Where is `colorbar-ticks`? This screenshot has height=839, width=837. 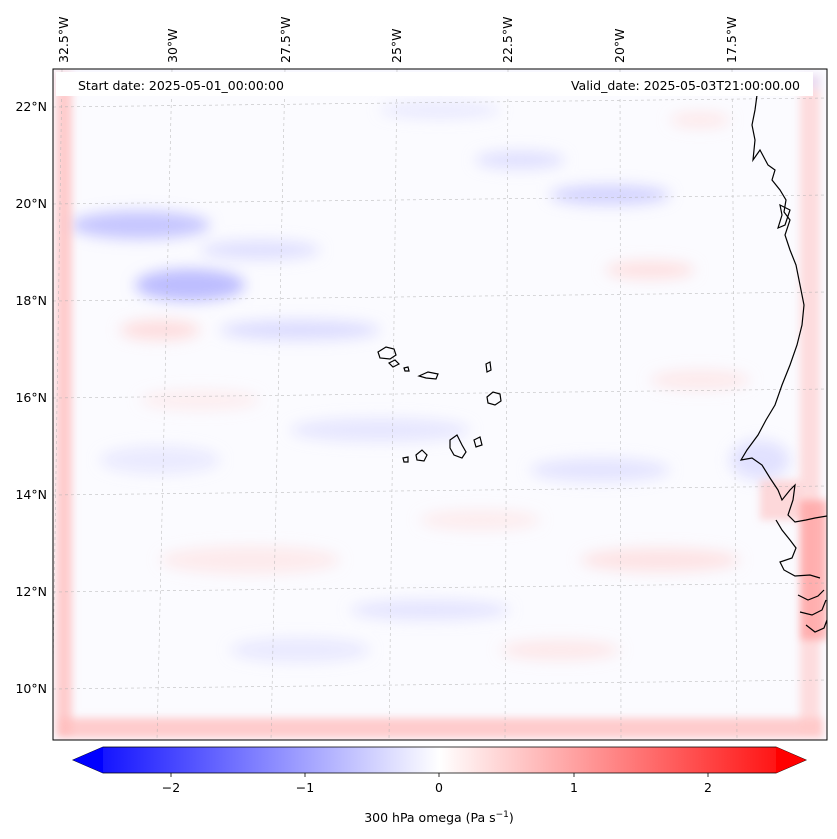
colorbar-ticks is located at coordinates (439, 775).